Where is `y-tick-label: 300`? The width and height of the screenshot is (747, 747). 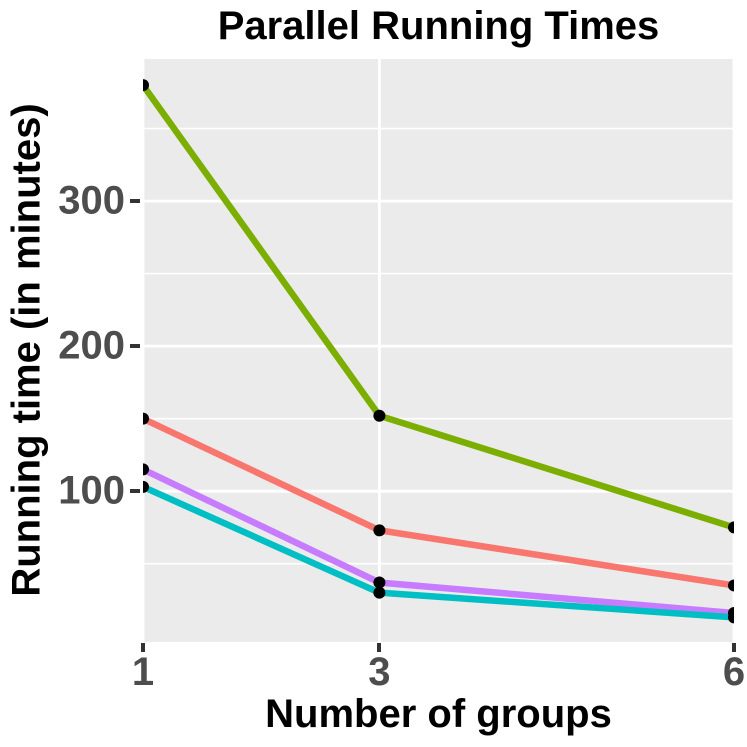 y-tick-label: 300 is located at coordinates (91, 200).